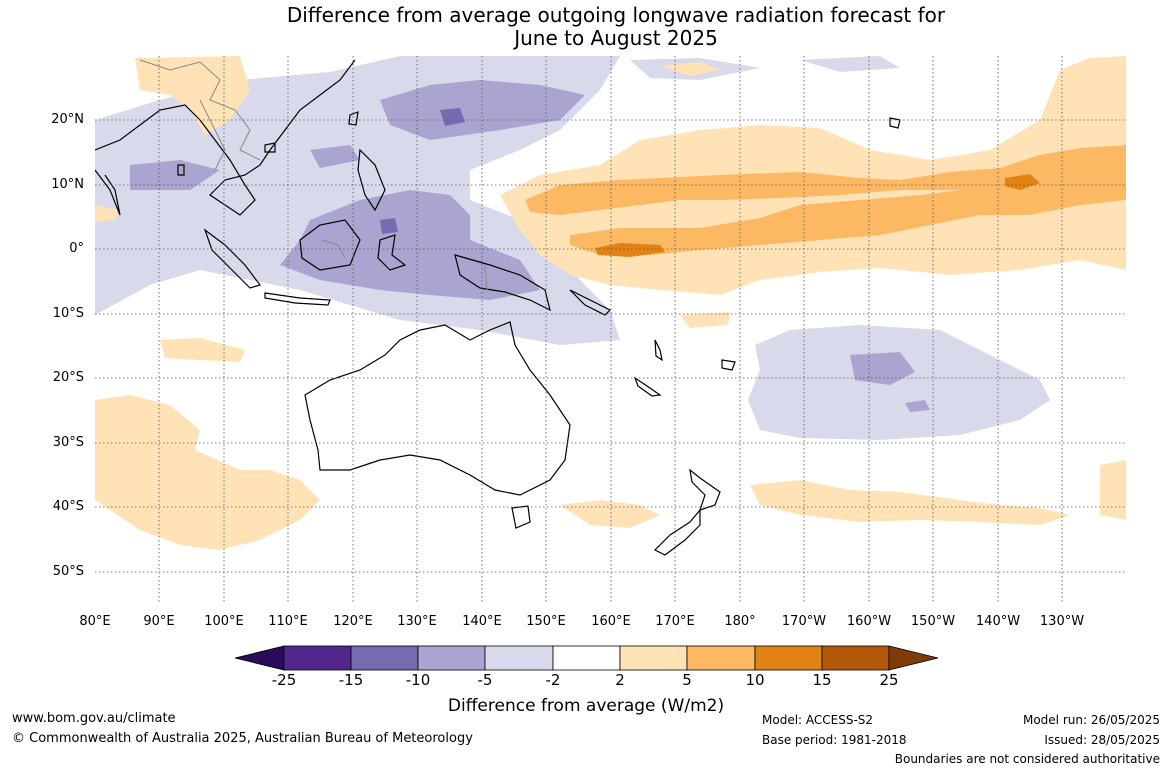  I want to click on lon-label: 110°E, so click(288, 621).